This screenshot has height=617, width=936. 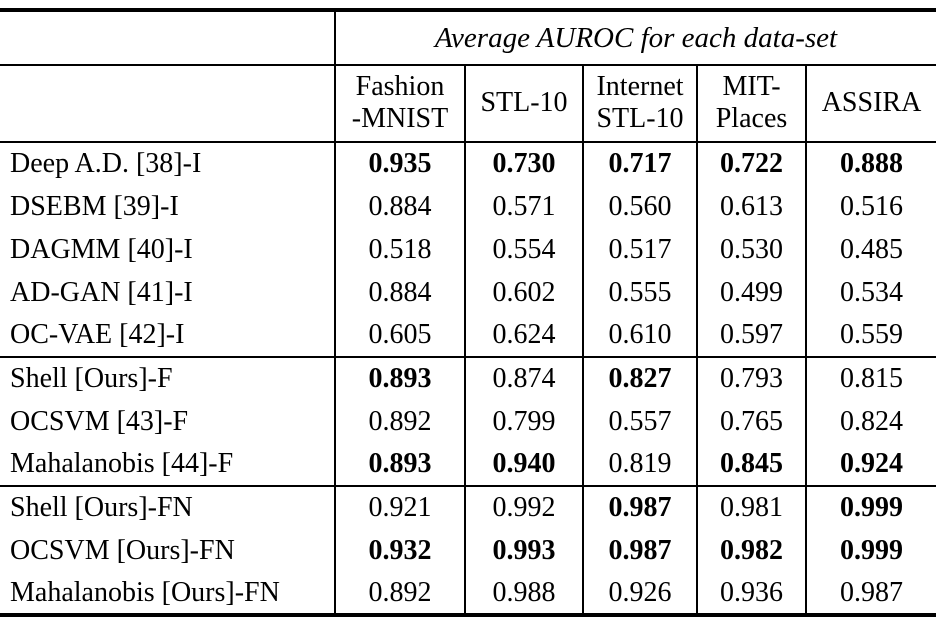 I want to click on value-cell: 0.722, so click(x=751, y=163).